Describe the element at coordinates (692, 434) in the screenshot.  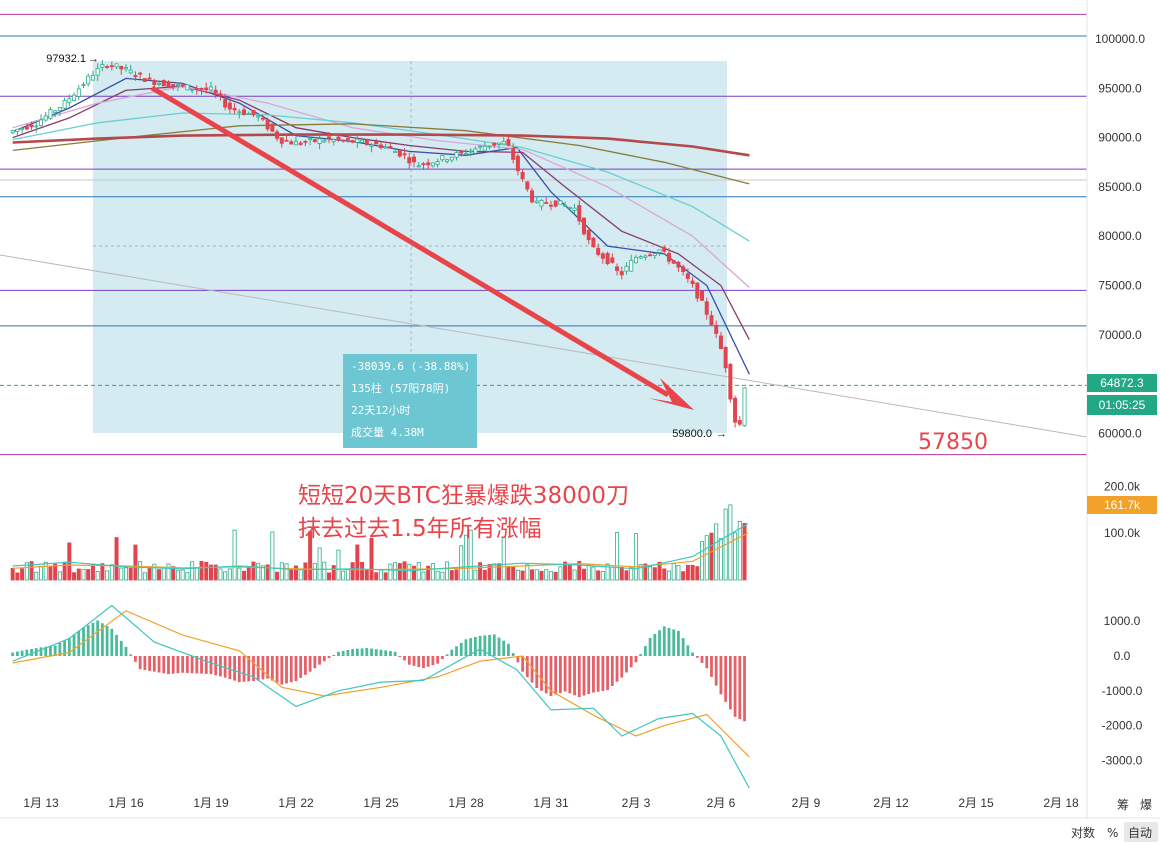
I see `low-marker: 59800.0` at that location.